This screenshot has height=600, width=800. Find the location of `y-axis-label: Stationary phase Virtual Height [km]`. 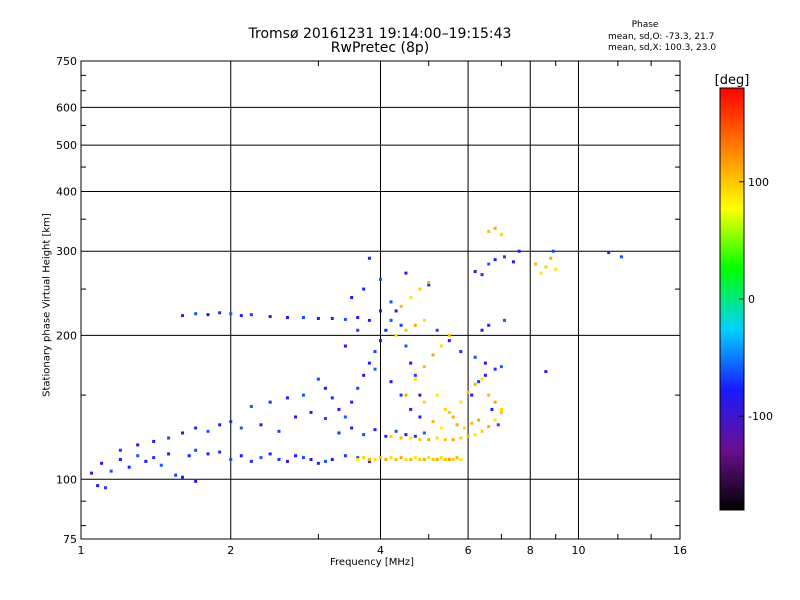

y-axis-label: Stationary phase Virtual Height [km] is located at coordinates (47, 305).